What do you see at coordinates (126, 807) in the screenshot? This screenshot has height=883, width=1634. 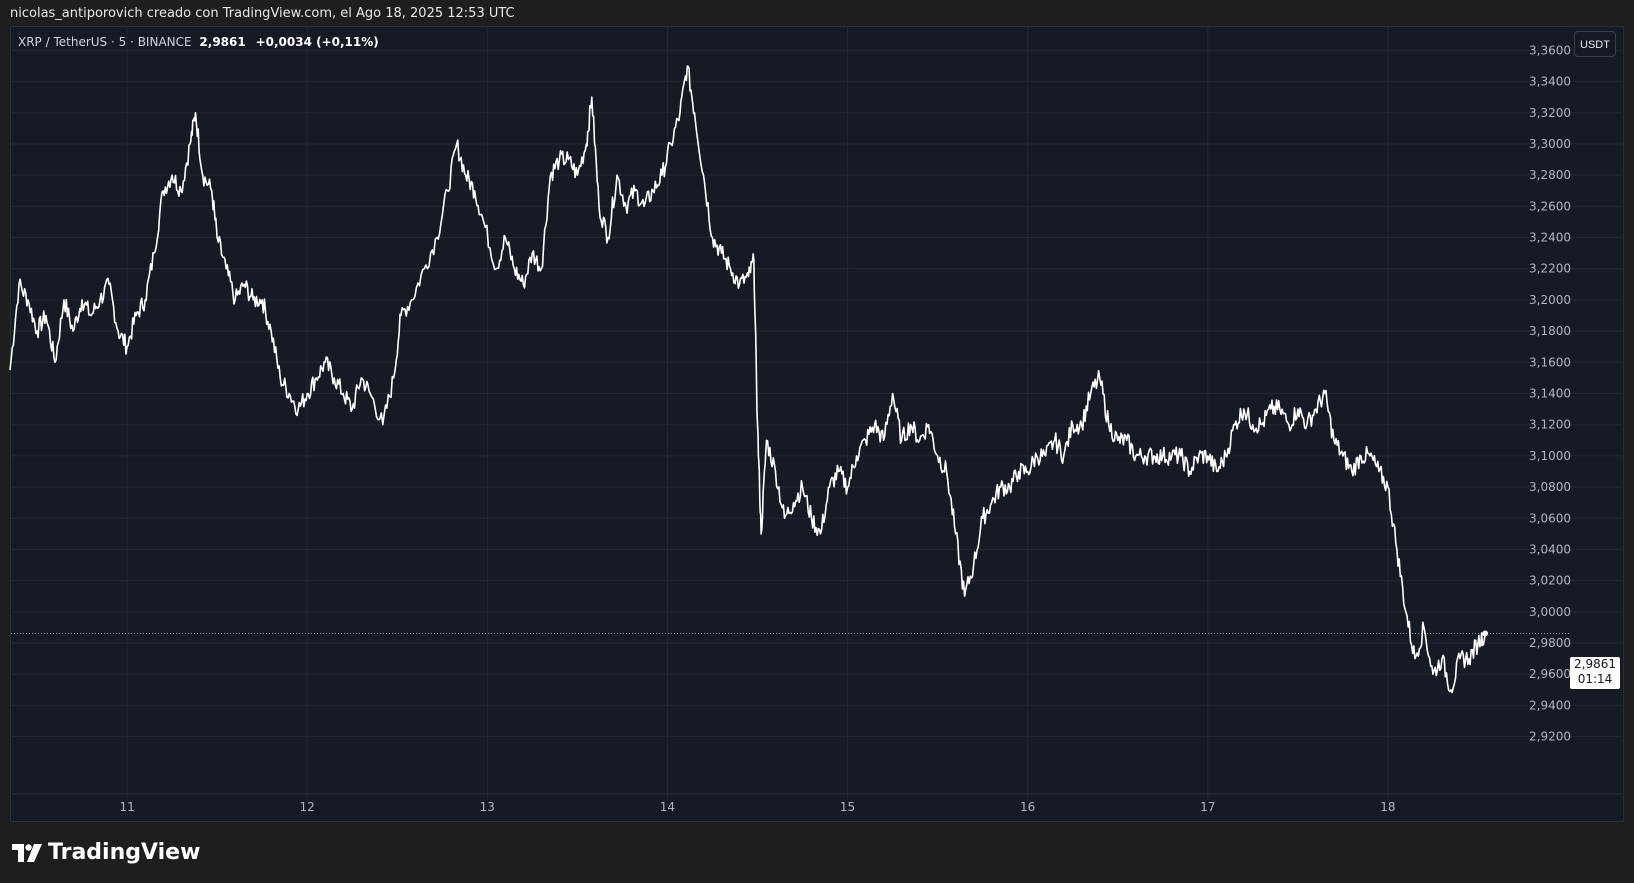 I see `x-tick-label: 11` at bounding box center [126, 807].